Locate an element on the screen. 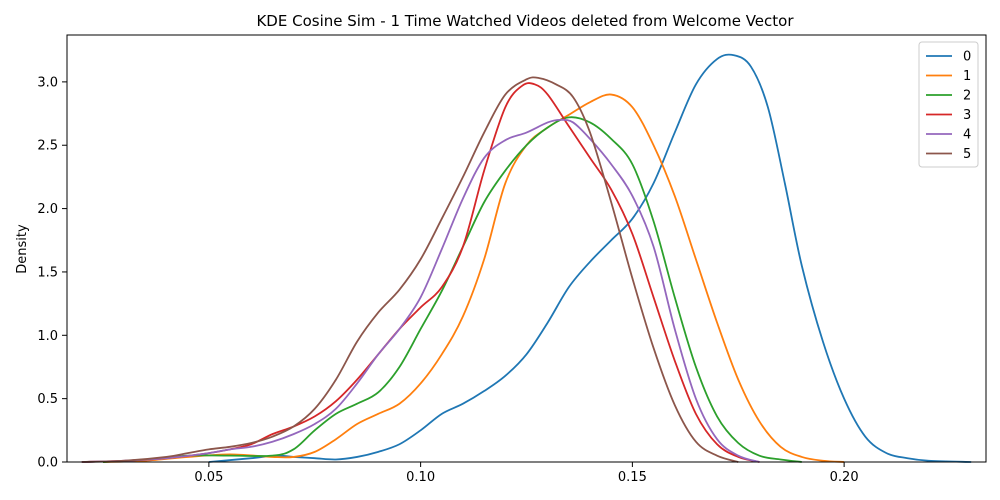 This screenshot has width=1000, height=500. x-tick-label: 0.15 is located at coordinates (632, 477).